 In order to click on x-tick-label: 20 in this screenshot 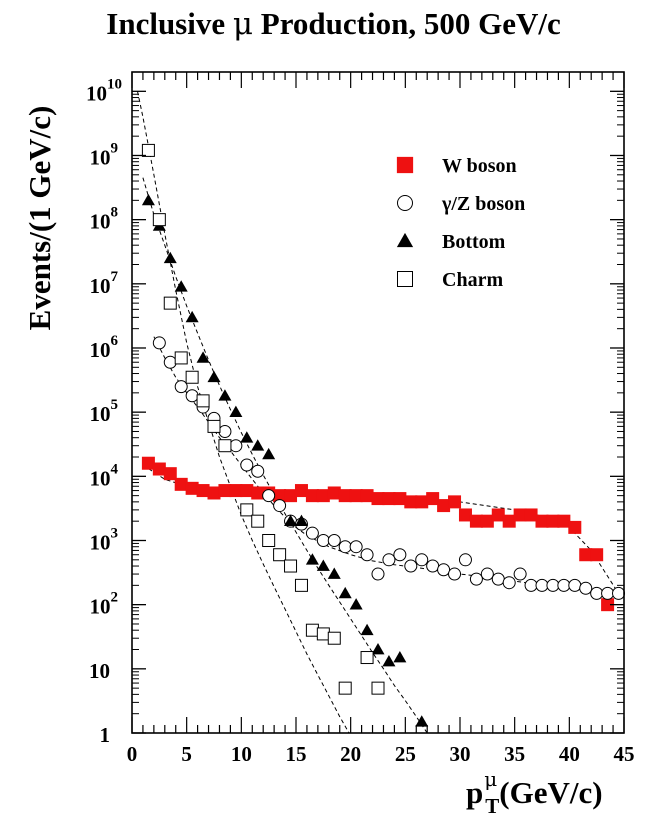, I will do `click(350, 754)`.